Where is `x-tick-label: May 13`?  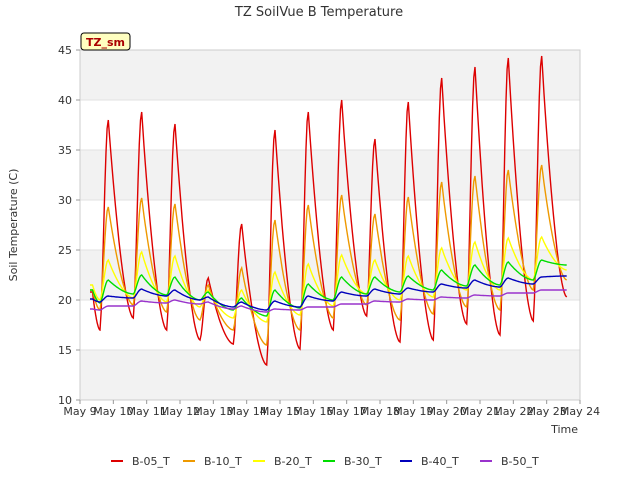 x-tick-label: May 13 is located at coordinates (213, 411).